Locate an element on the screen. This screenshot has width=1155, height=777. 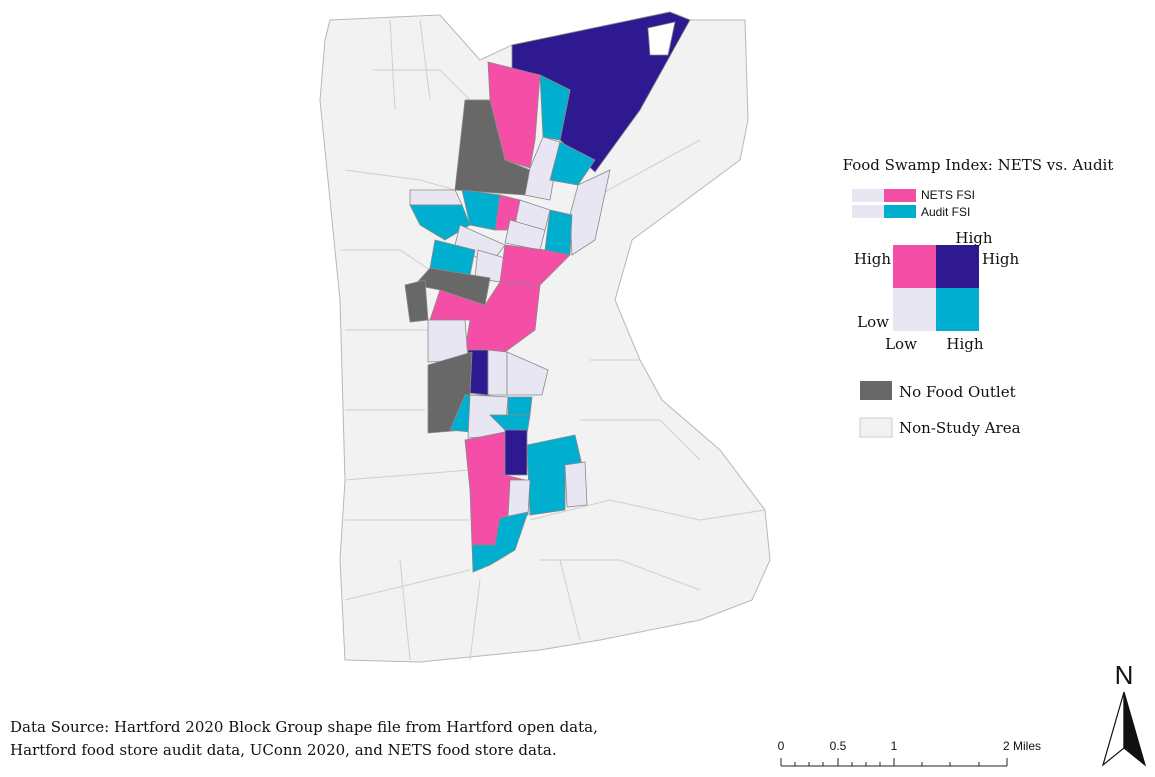
scale-label: 0.5 is located at coordinates (838, 746).